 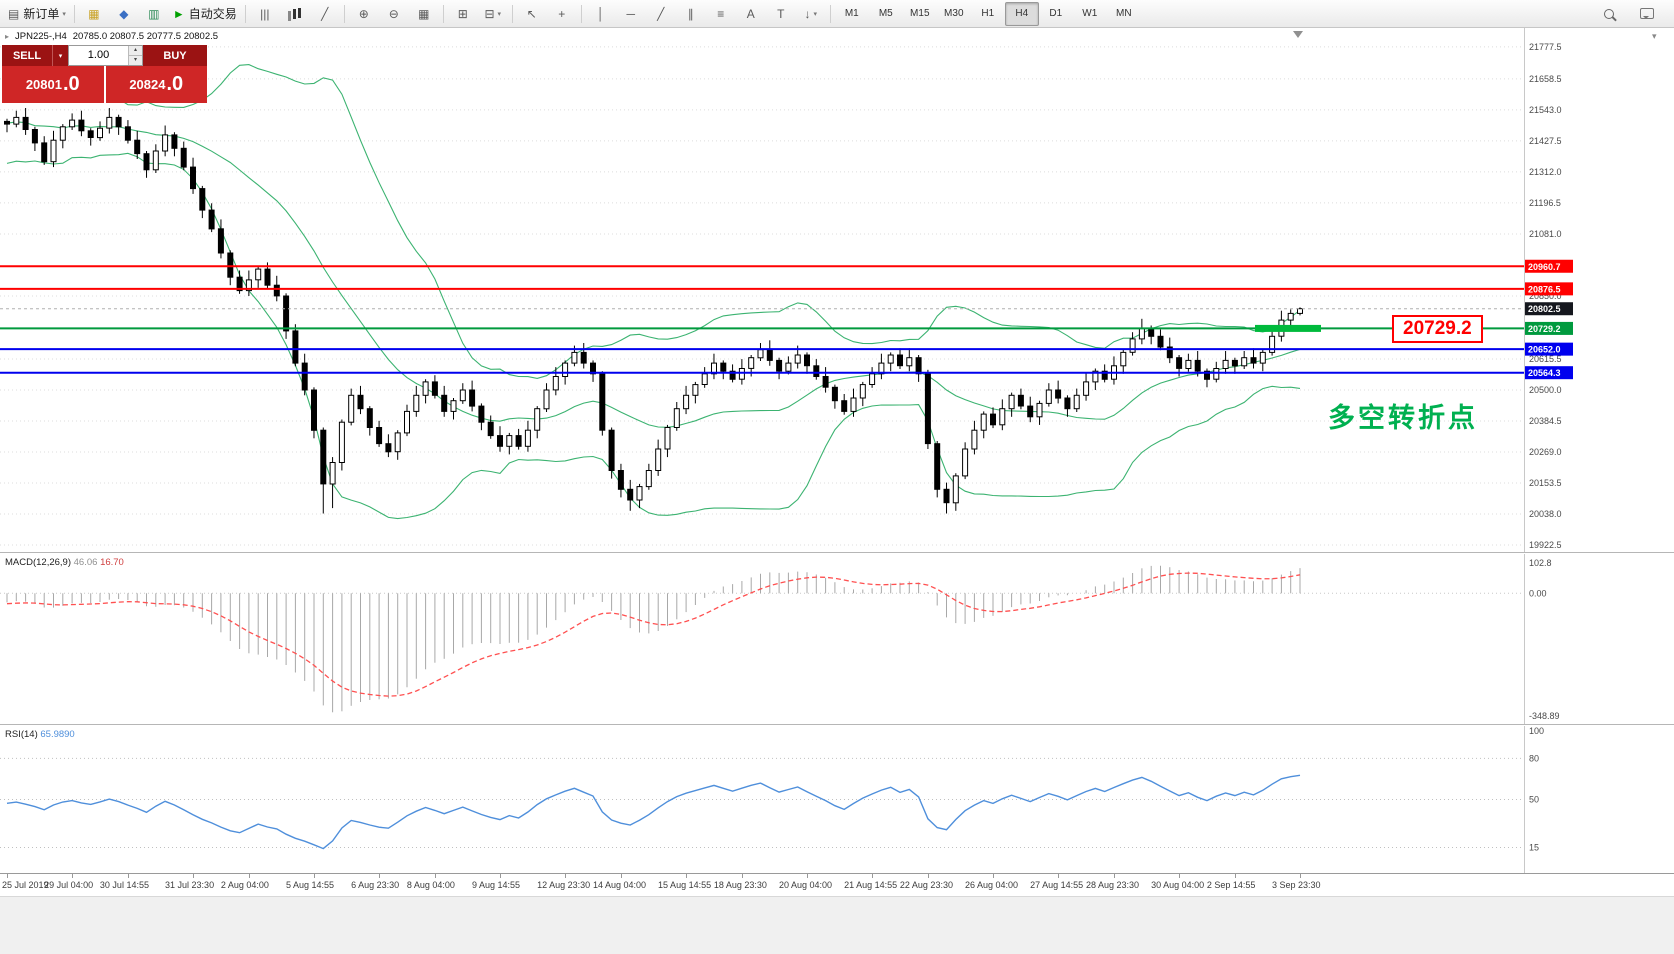 I want to click on svg-text: -348.89, so click(x=1544, y=716).